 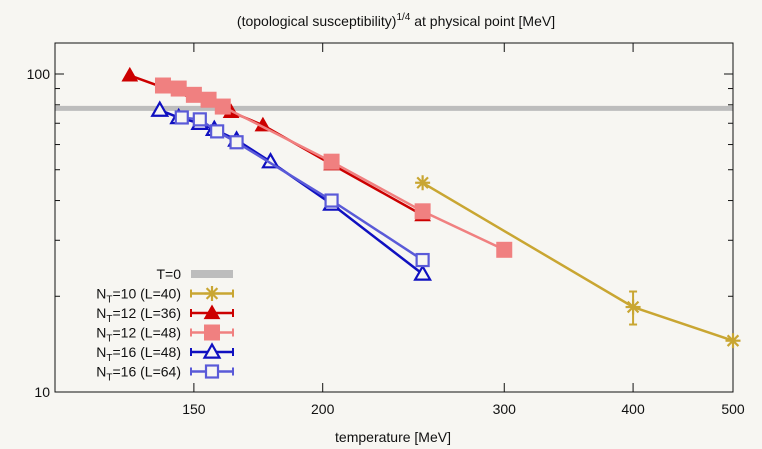 I want to click on legend-label: NT=12 (L=48), so click(x=138, y=335).